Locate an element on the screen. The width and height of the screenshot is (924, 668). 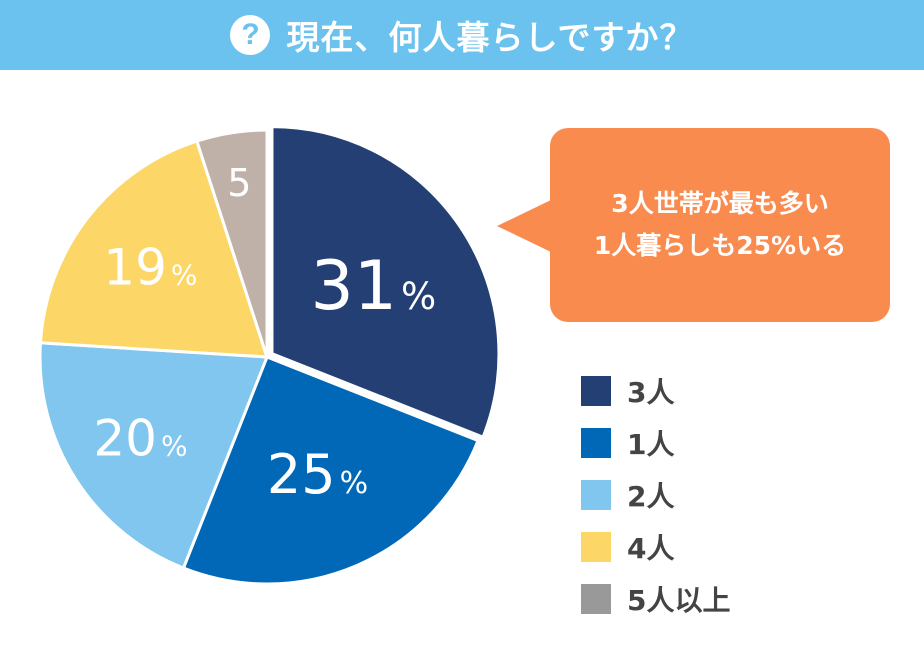
legend-item: 4人 is located at coordinates (655, 547).